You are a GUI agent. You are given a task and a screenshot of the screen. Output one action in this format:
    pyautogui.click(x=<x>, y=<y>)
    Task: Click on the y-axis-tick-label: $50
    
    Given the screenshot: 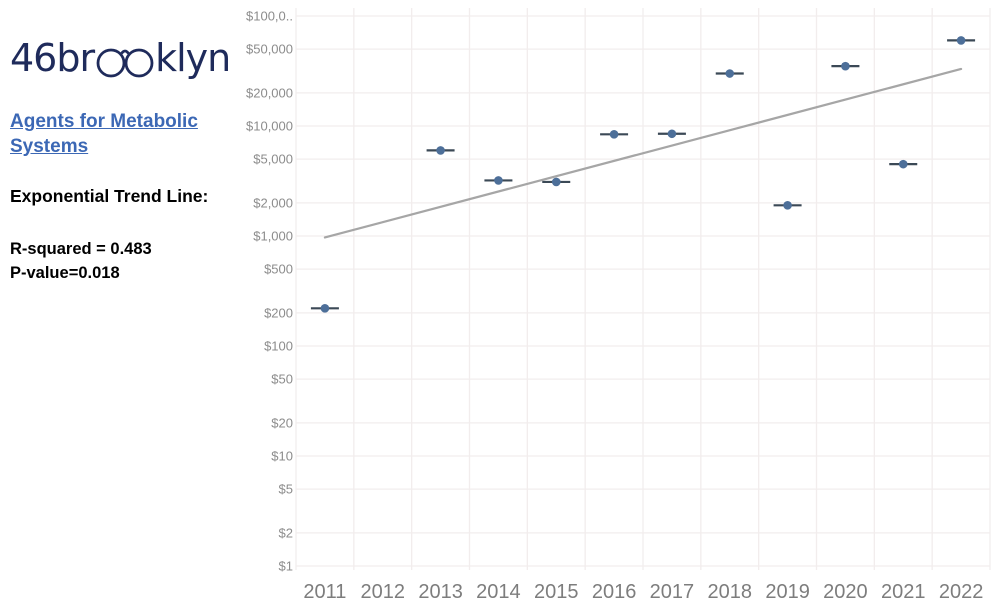 What is the action you would take?
    pyautogui.click(x=282, y=379)
    